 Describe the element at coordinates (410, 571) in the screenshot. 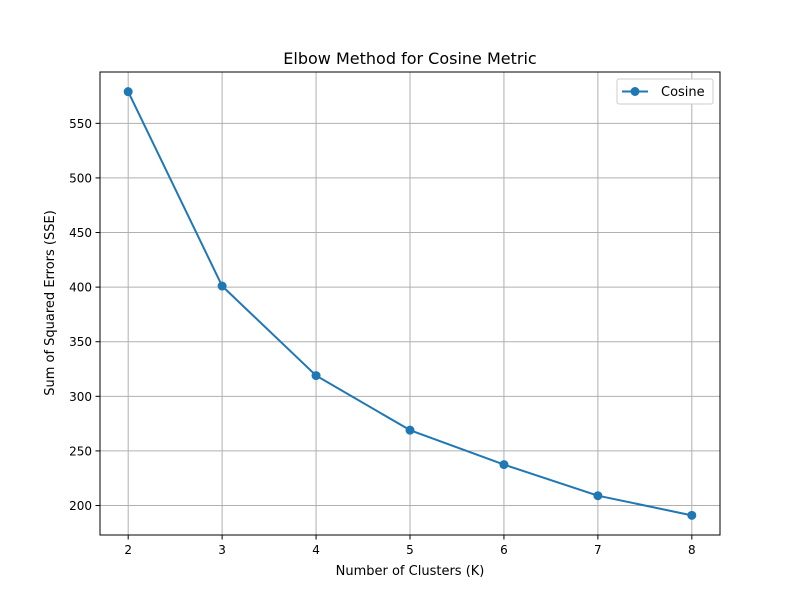

I see `x-axis-label: Number of Clusters (K)` at that location.